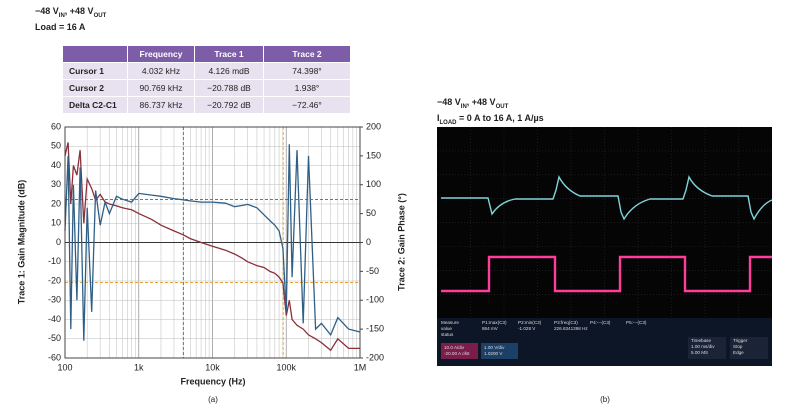 The image size is (793, 419). What do you see at coordinates (360, 367) in the screenshot?
I see `x-tick-label: 1M` at bounding box center [360, 367].